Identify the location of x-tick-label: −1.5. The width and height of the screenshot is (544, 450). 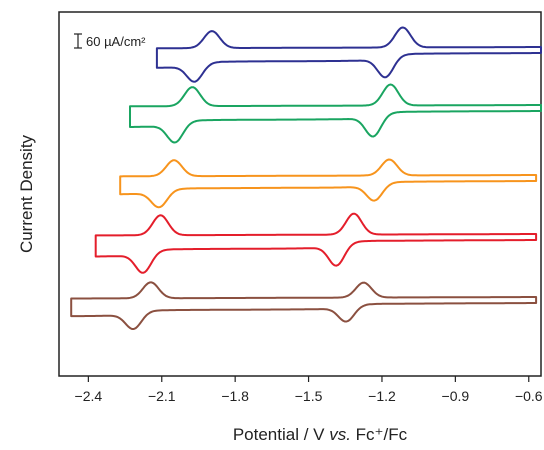
(309, 396).